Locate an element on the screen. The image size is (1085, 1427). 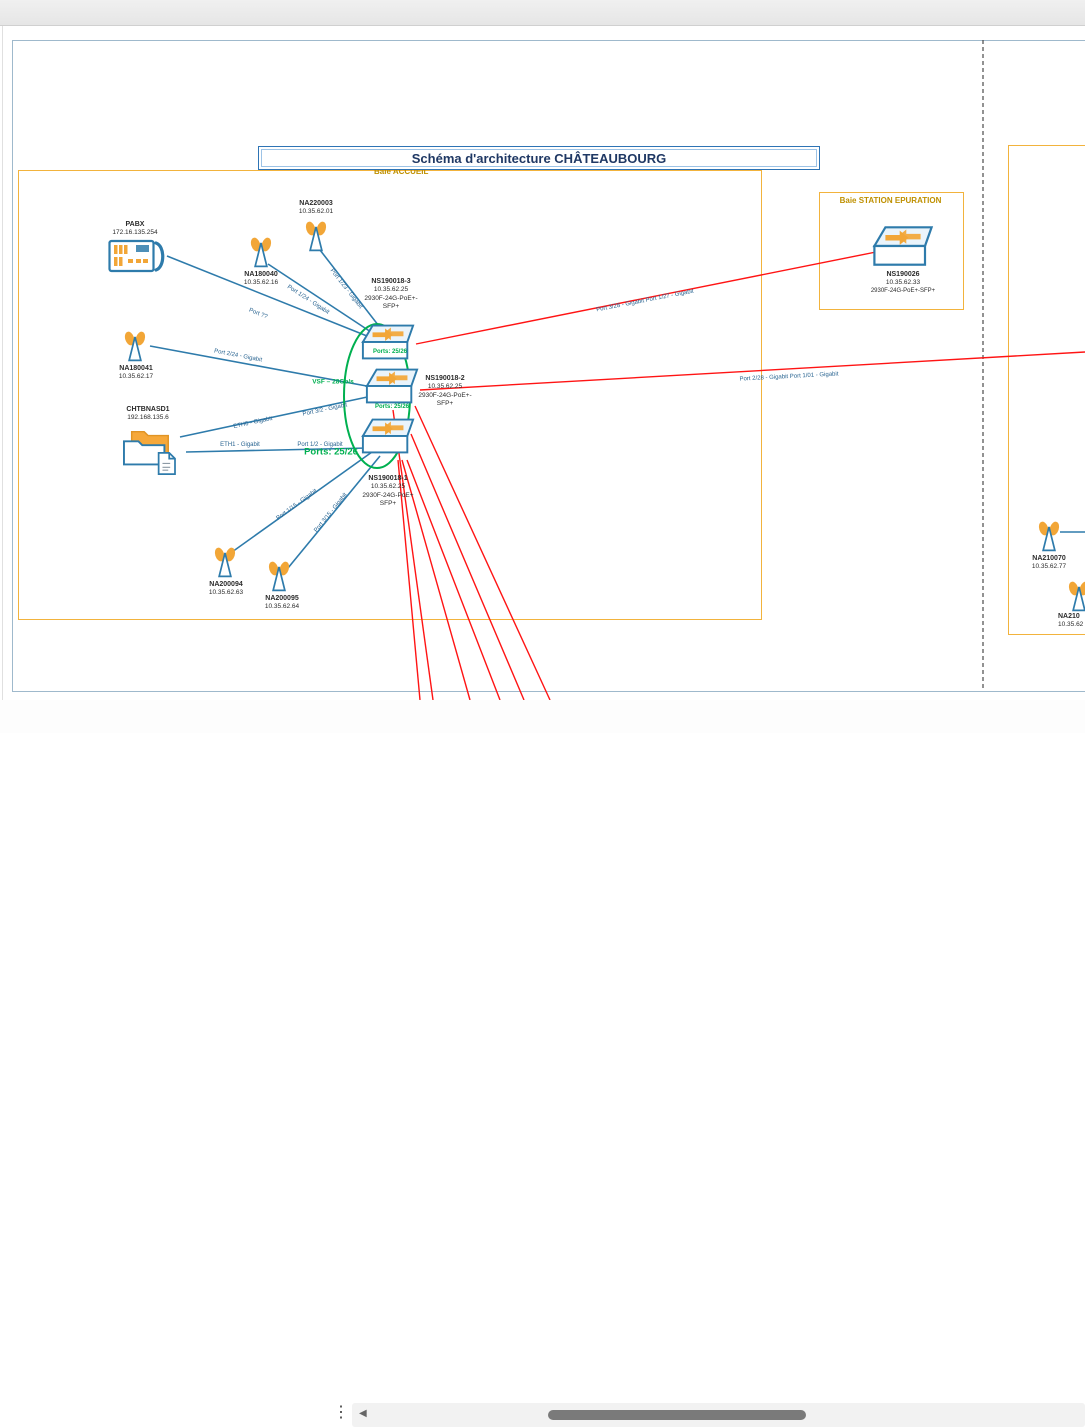
device-ip: 172.16.135.254 is located at coordinates (135, 233).